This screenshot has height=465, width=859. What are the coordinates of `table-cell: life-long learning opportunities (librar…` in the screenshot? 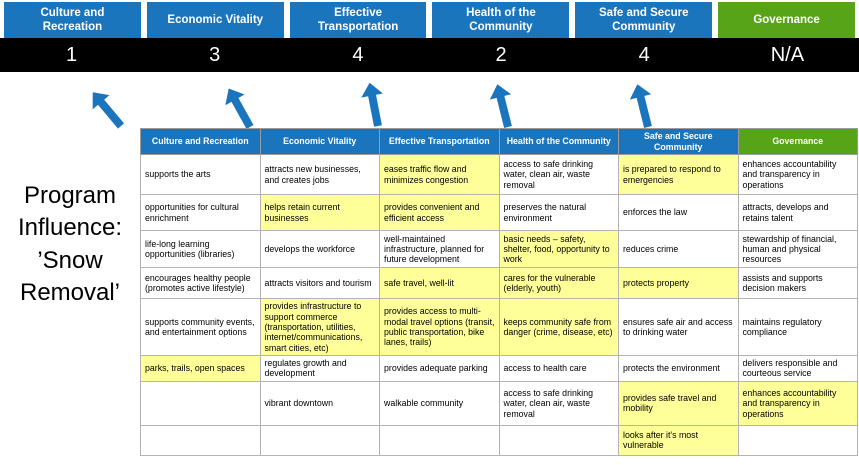 It's located at (200, 249).